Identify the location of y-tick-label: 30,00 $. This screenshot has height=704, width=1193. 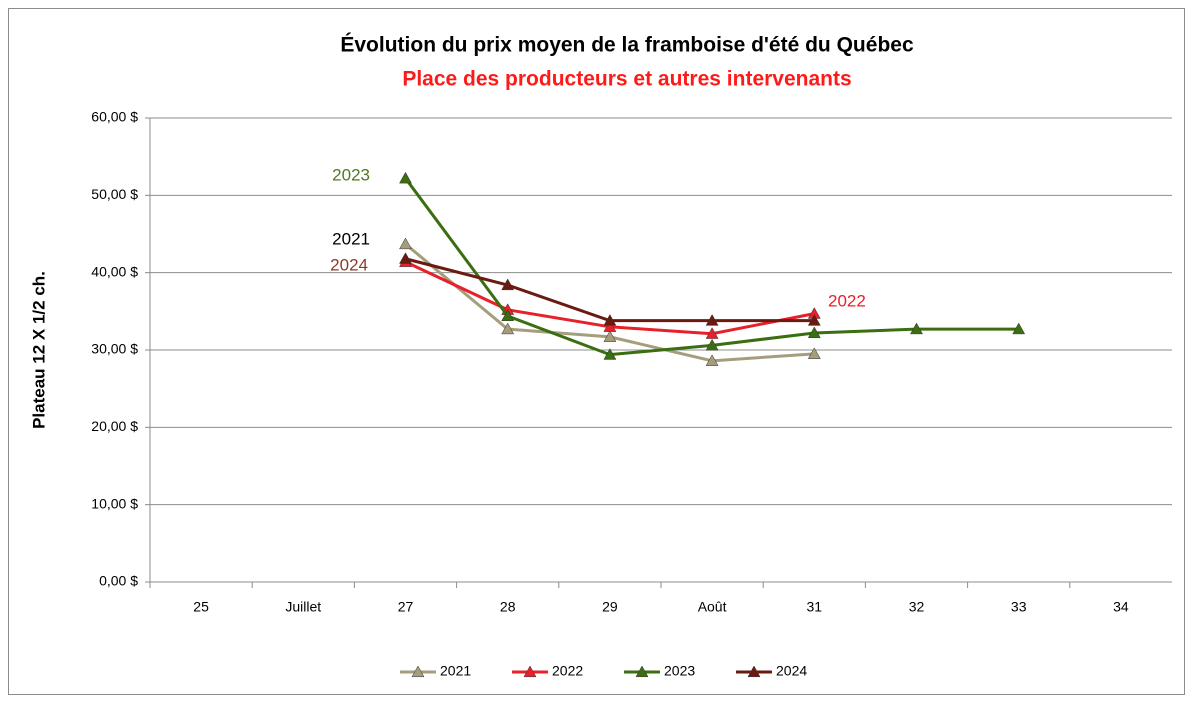
(114, 349).